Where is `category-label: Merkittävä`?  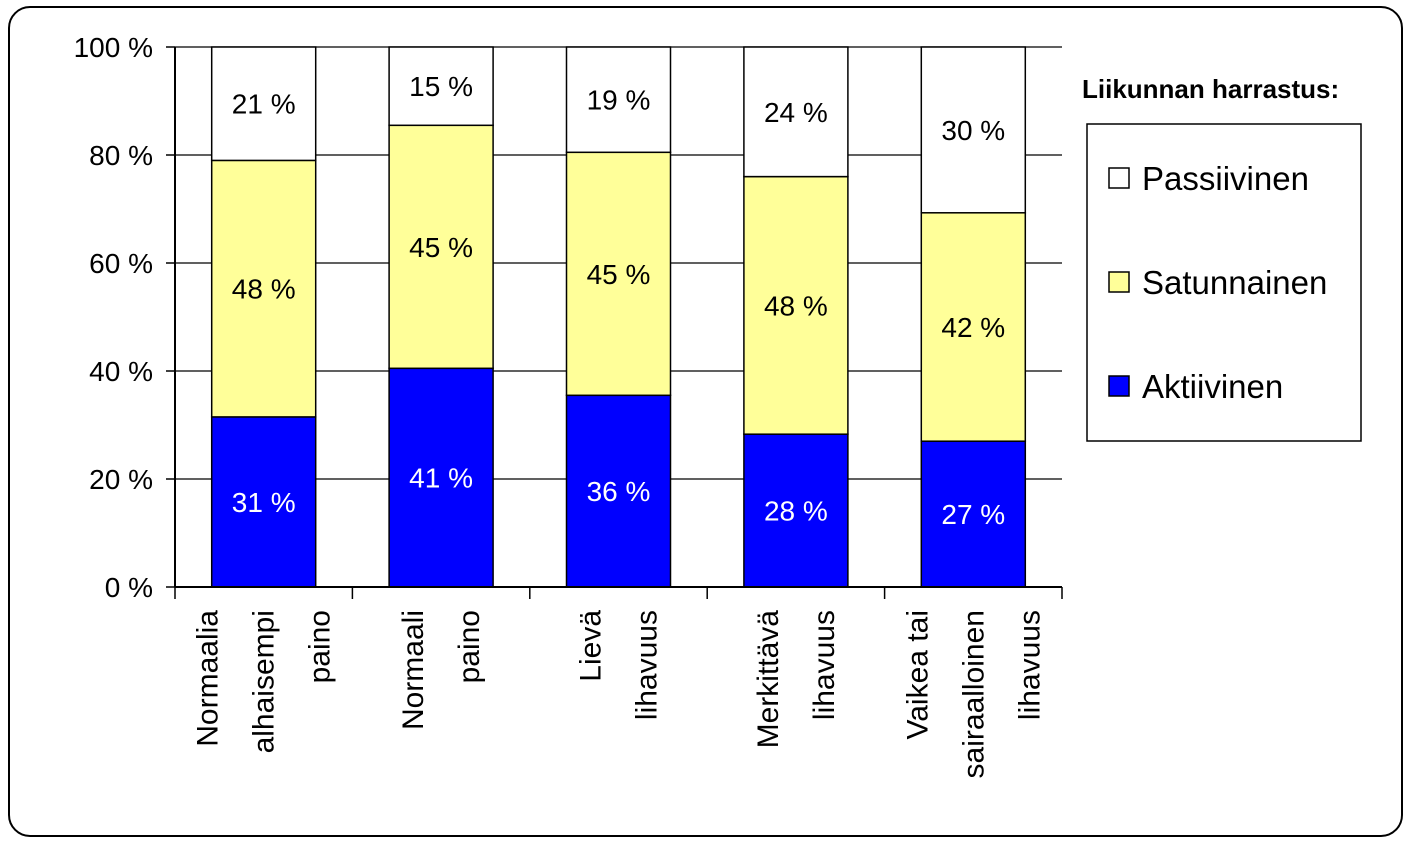
category-label: Merkittävä is located at coordinates (768, 679).